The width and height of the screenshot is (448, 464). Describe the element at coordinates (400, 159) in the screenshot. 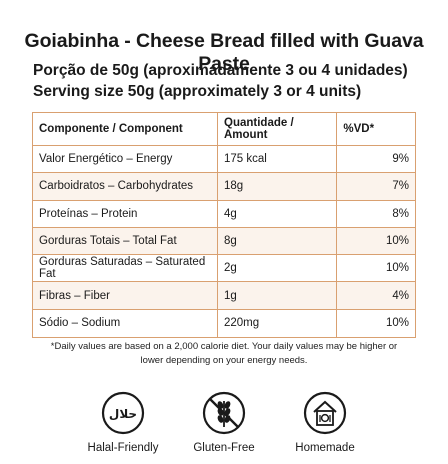

I see `daily-value-cell: 9%` at that location.